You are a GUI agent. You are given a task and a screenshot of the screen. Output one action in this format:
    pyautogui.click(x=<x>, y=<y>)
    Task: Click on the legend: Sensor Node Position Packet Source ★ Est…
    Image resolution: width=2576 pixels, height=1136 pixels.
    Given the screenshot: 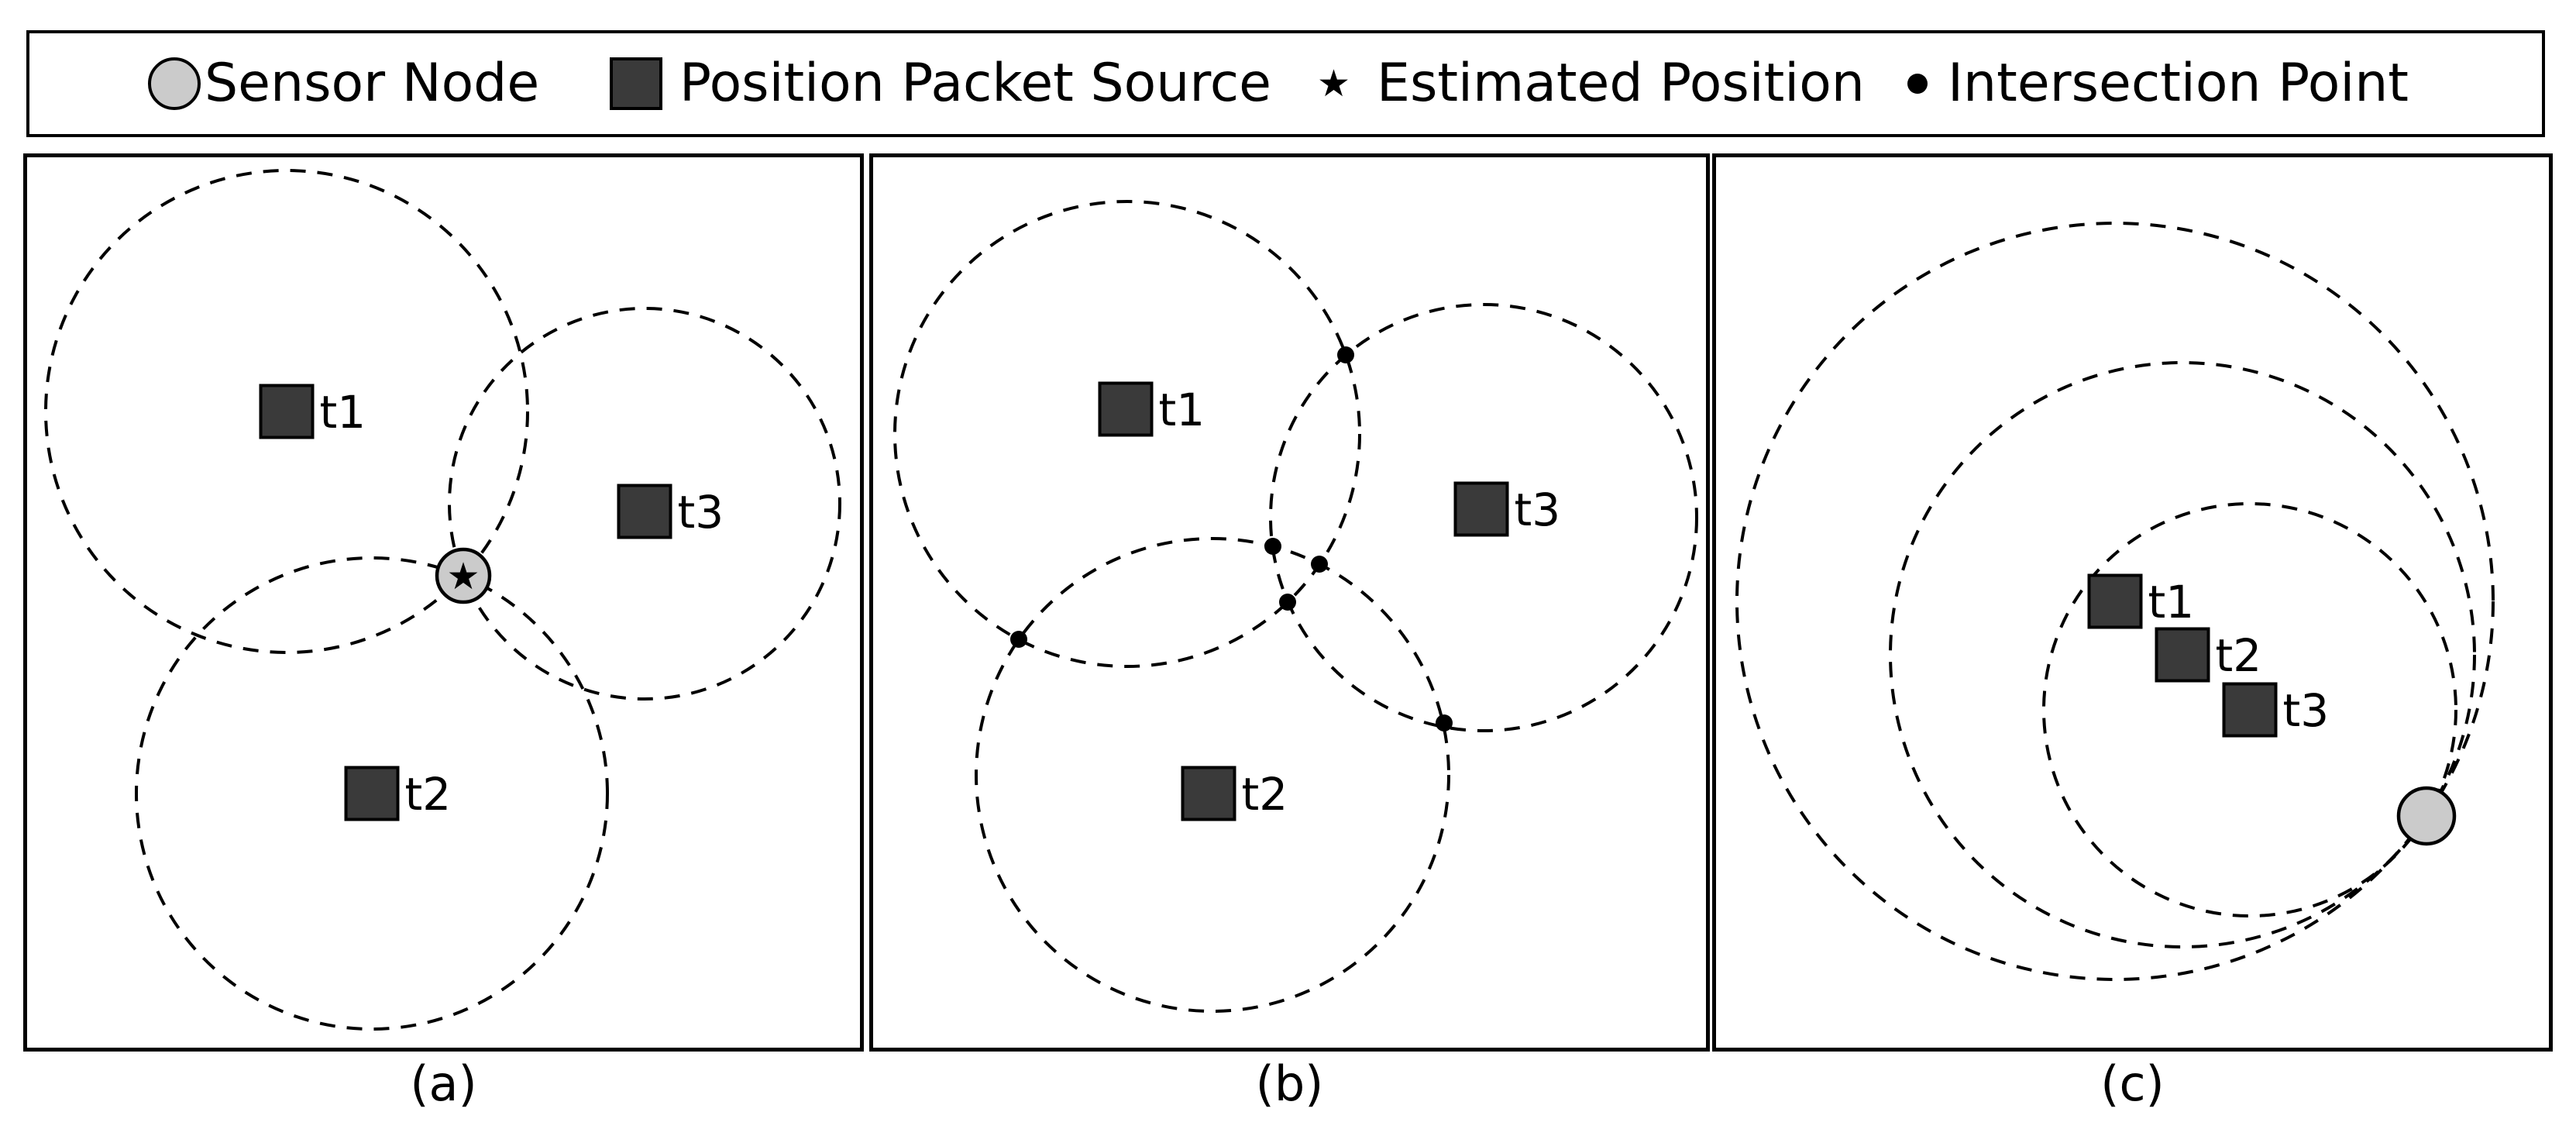 What is the action you would take?
    pyautogui.click(x=1285, y=83)
    